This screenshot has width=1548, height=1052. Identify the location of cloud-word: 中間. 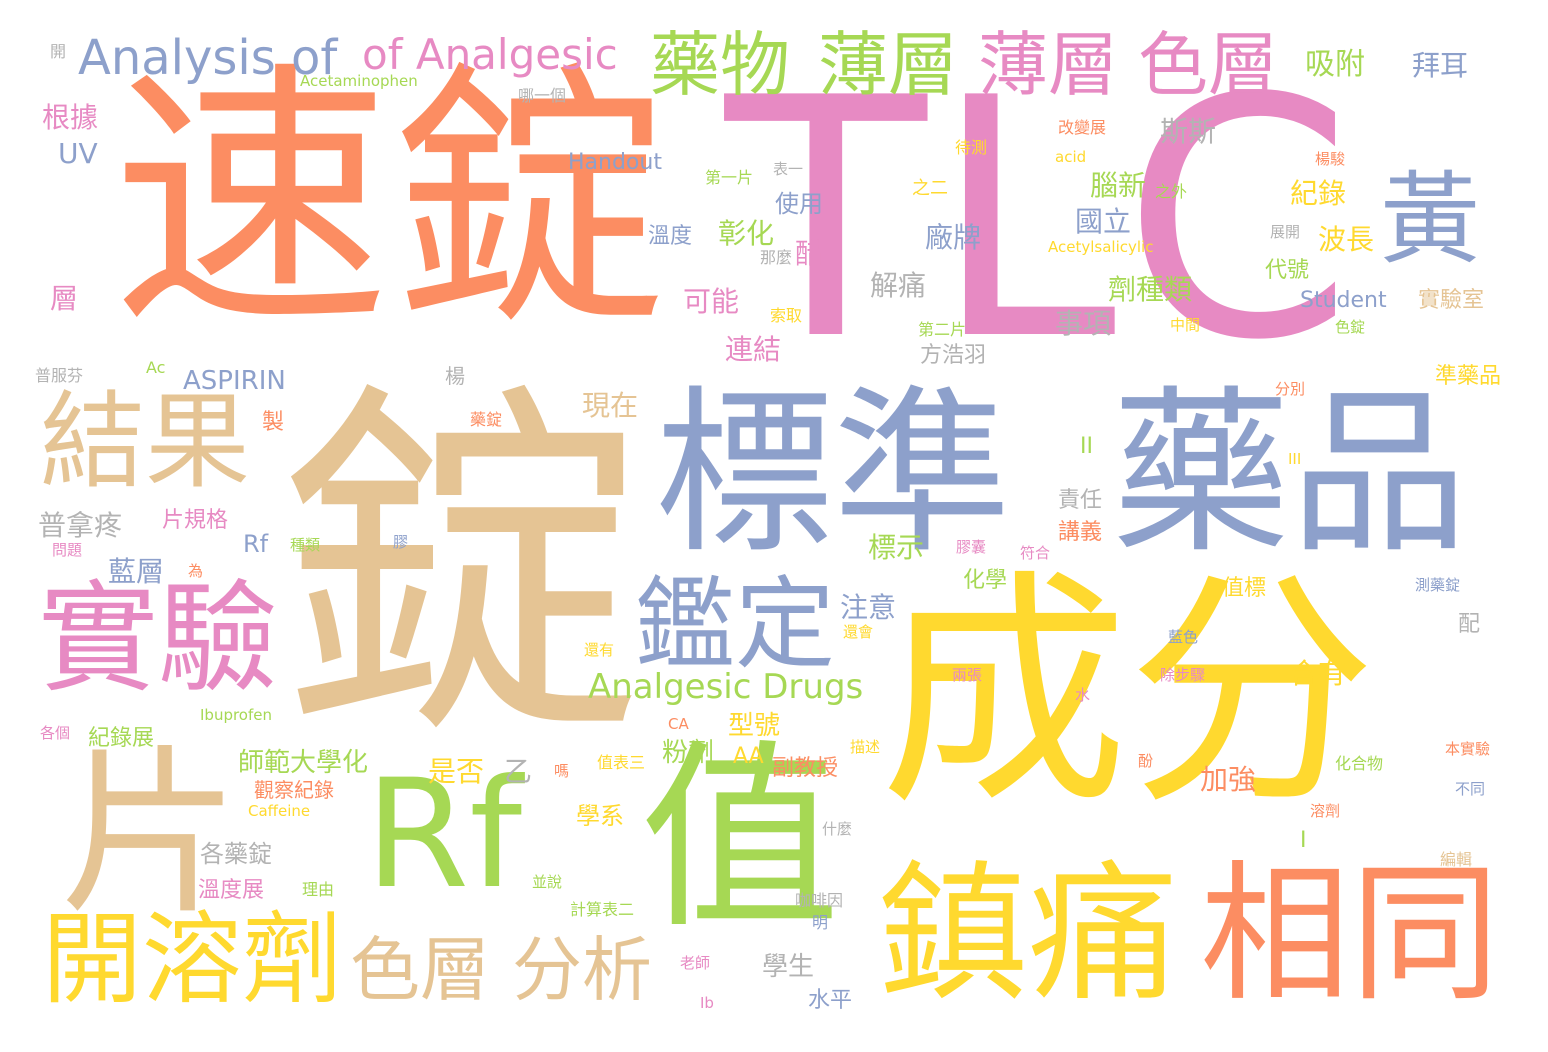
(1185, 325).